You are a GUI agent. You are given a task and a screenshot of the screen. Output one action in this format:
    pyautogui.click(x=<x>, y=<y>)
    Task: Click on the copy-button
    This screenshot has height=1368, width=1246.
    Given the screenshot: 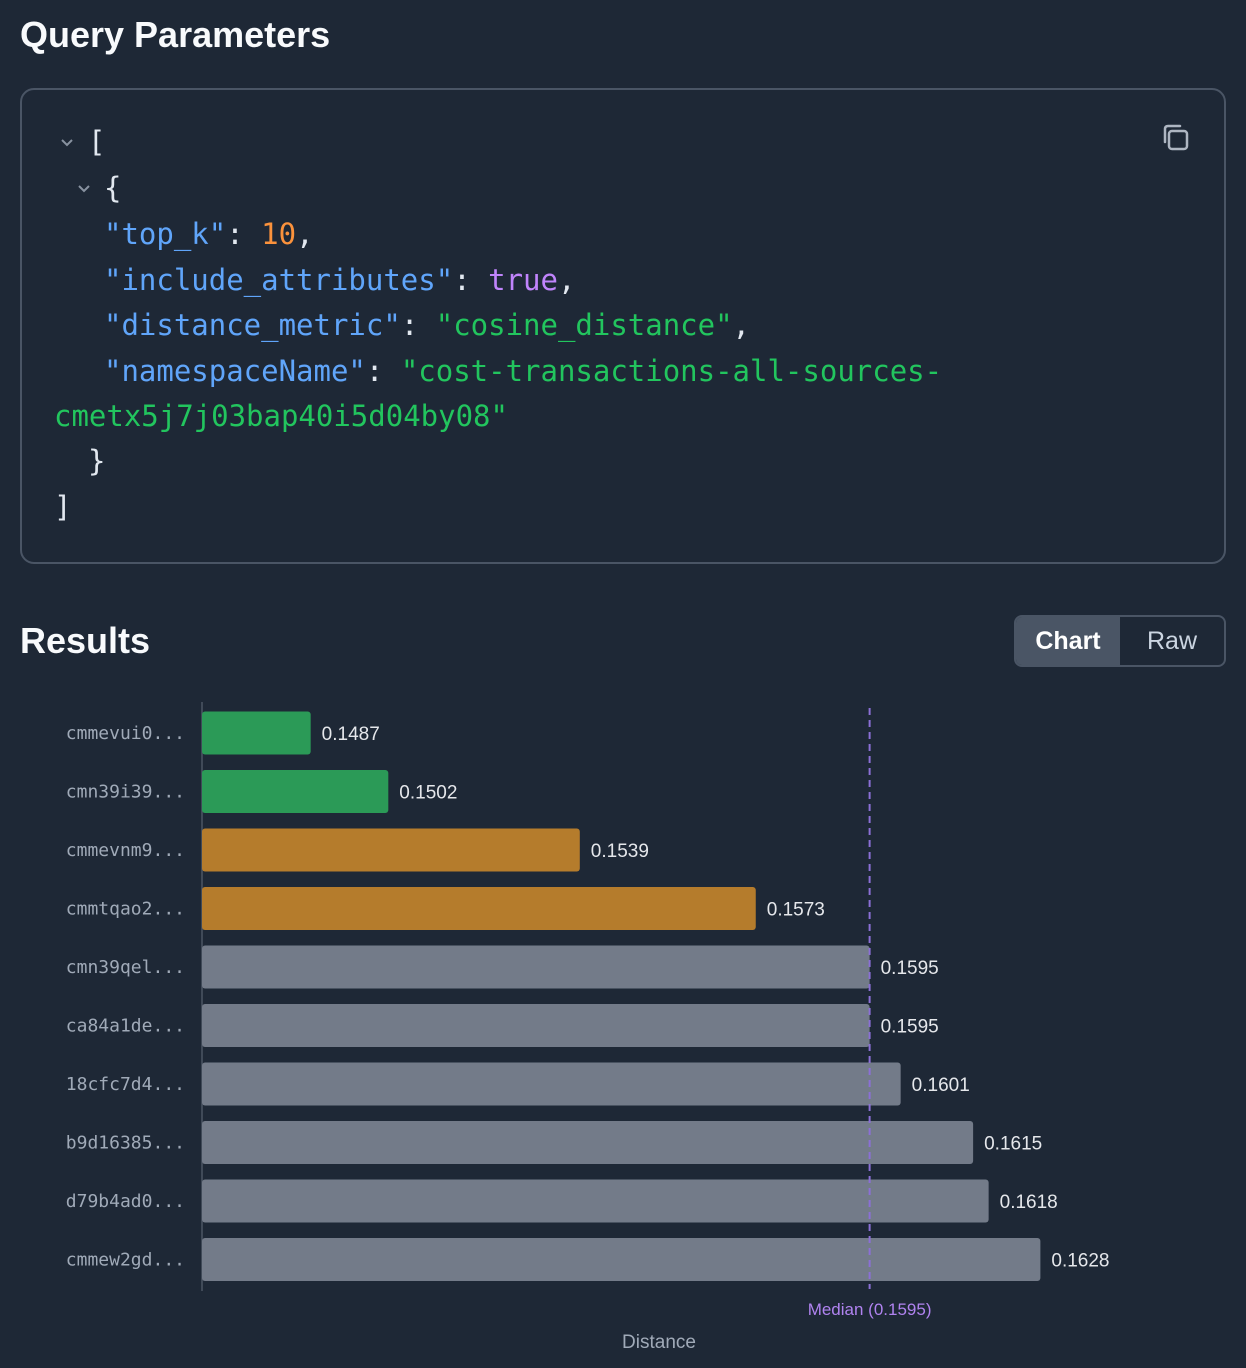 What is the action you would take?
    pyautogui.click(x=1176, y=138)
    